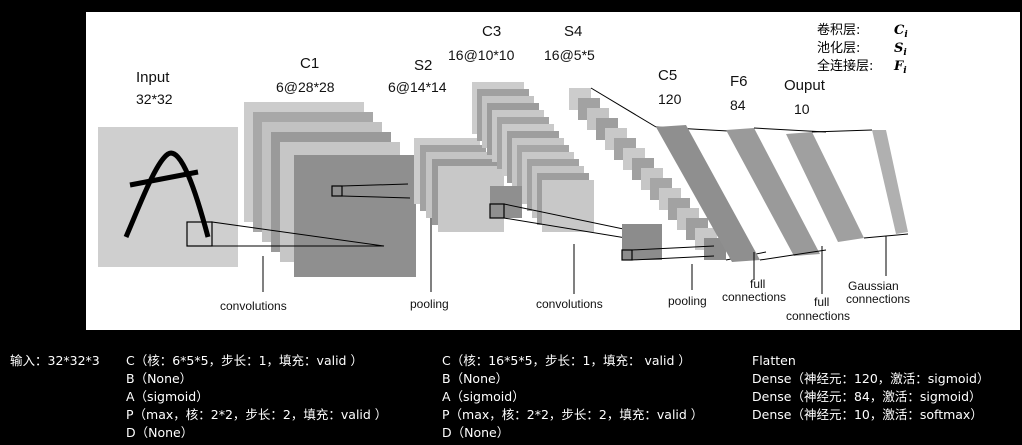 This screenshot has height=445, width=1022. I want to click on legend-label-conv: 卷积层:, so click(838, 30).